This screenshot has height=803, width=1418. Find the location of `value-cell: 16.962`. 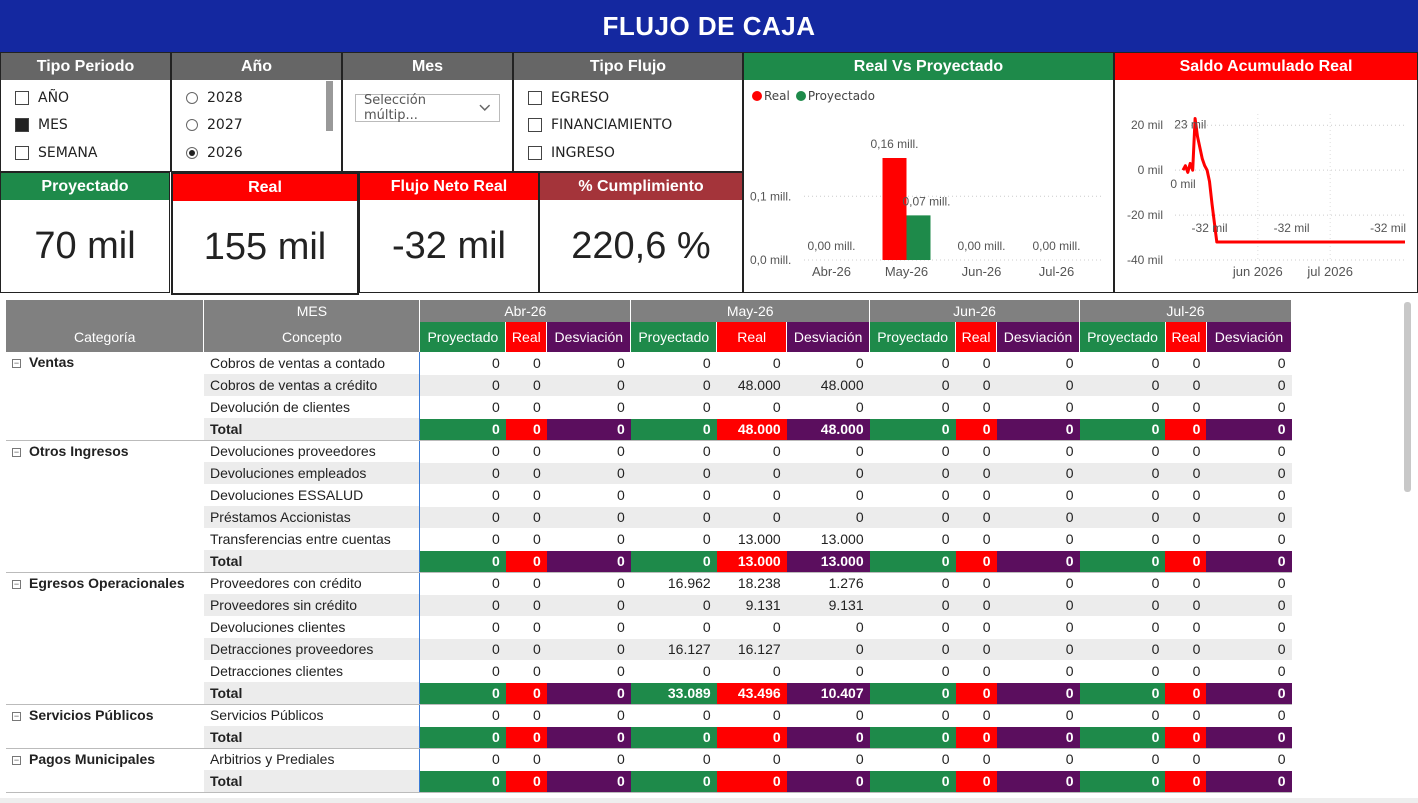

value-cell: 16.962 is located at coordinates (673, 583).